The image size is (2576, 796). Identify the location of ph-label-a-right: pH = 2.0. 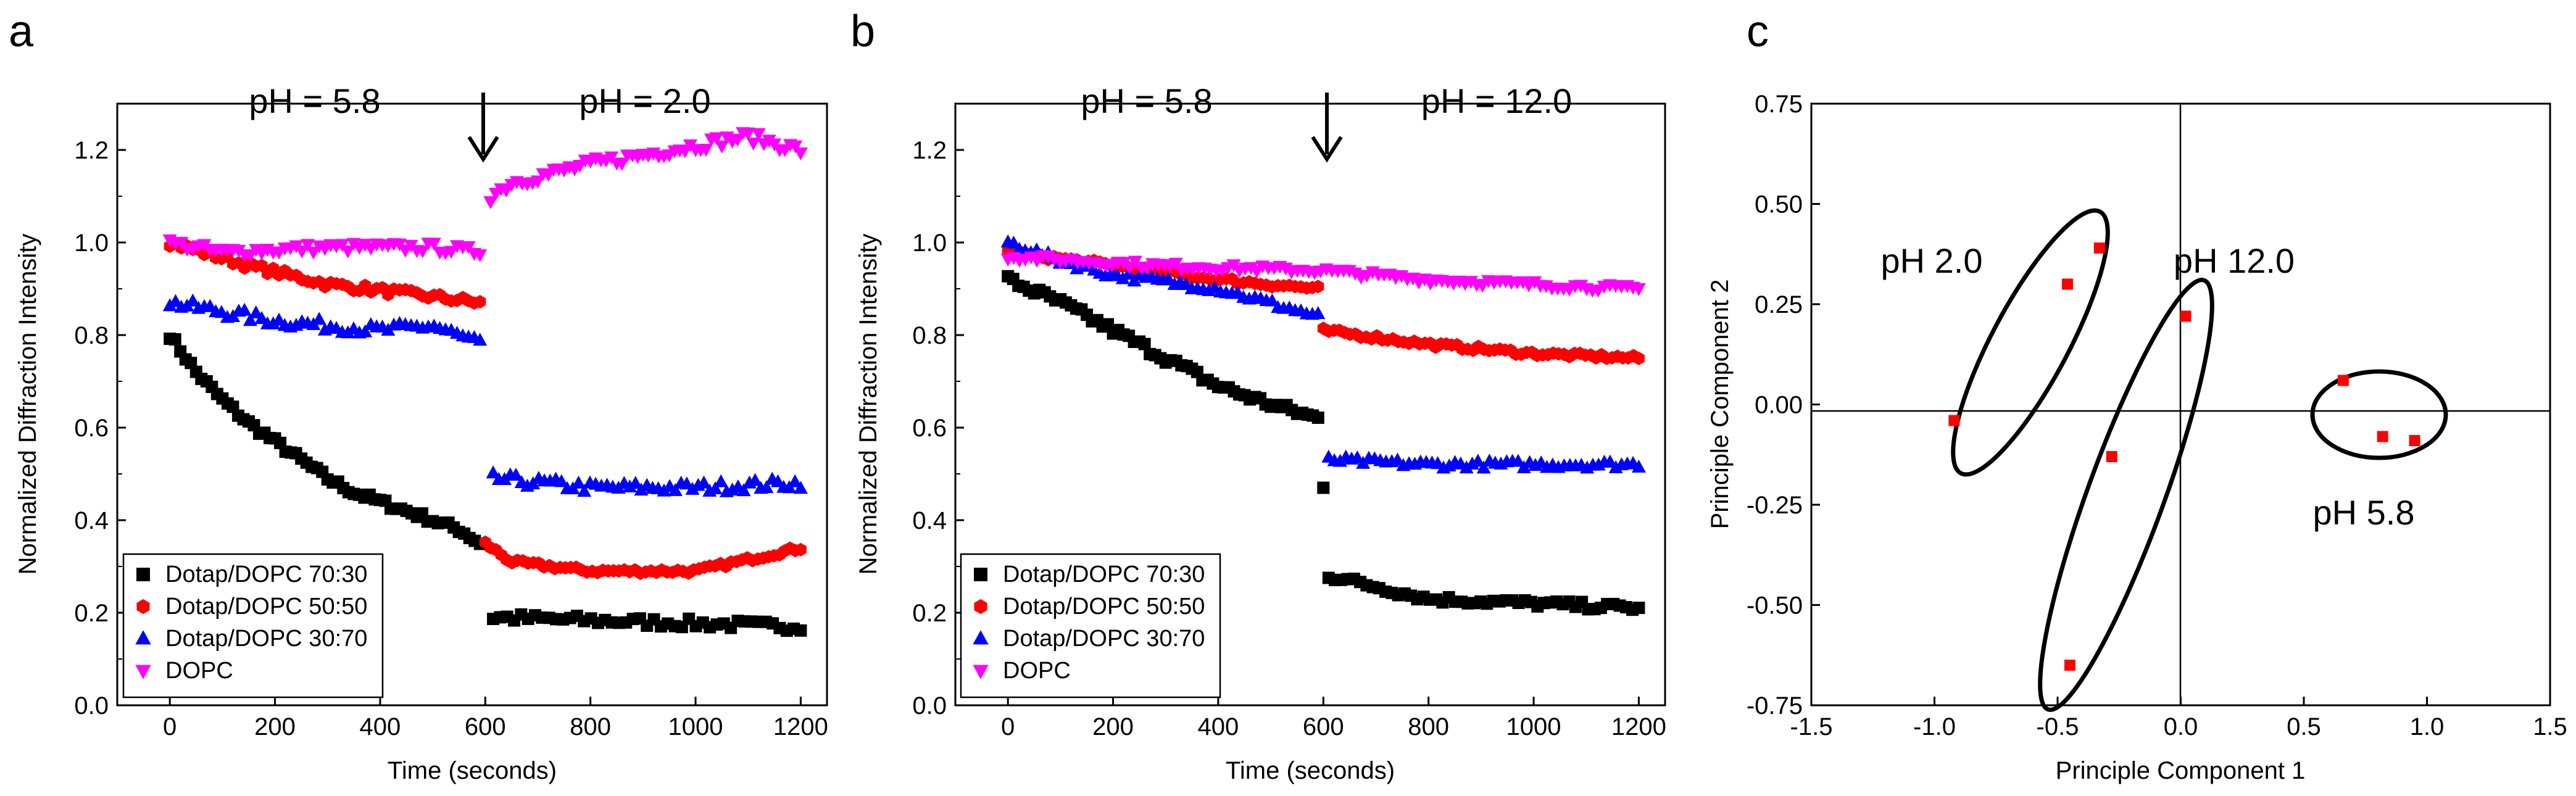
(644, 100).